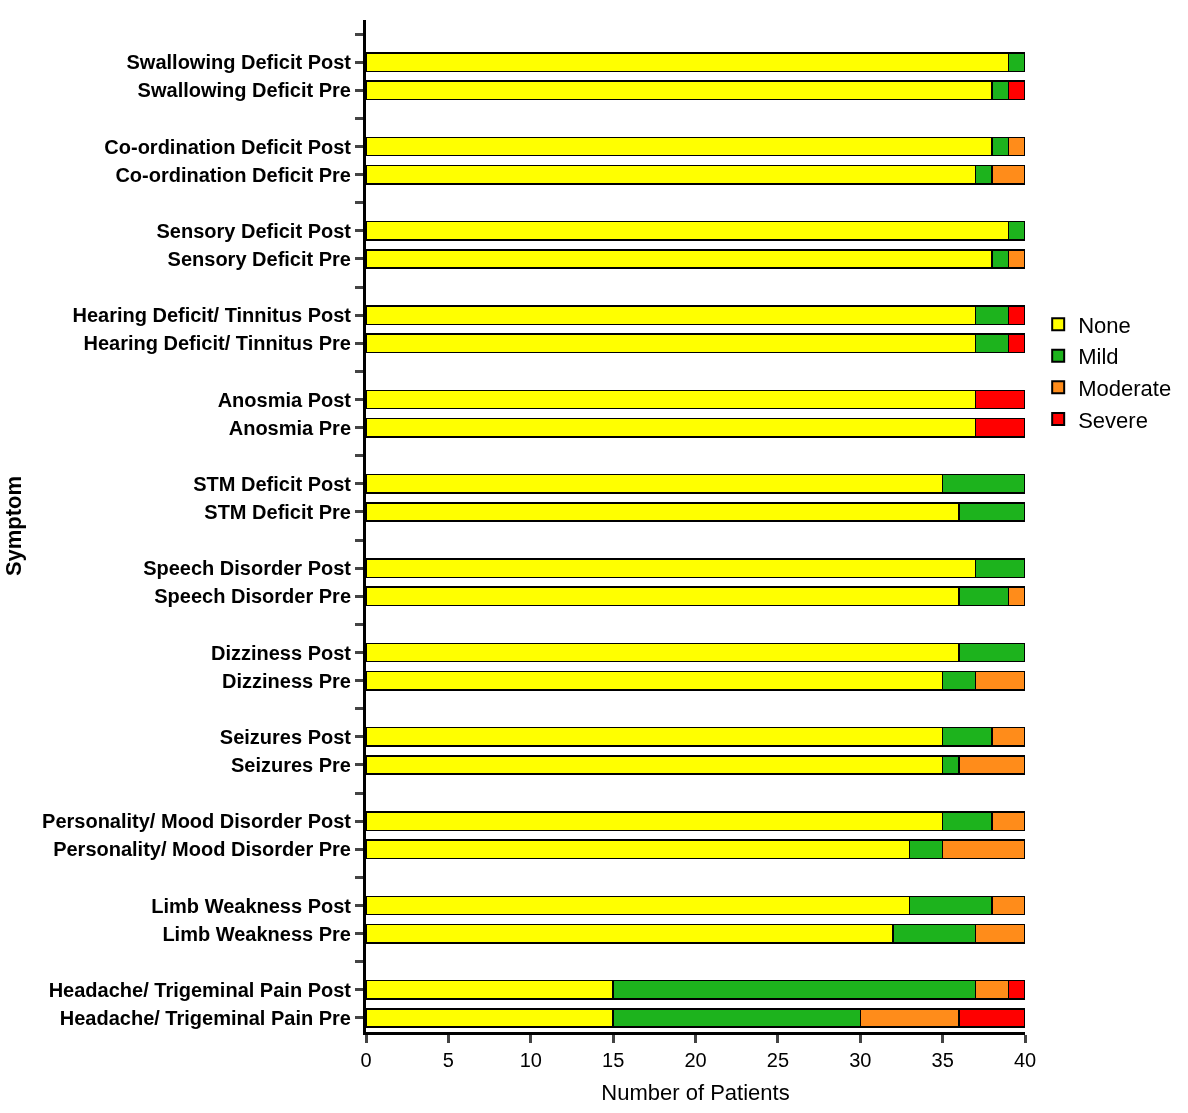 Image resolution: width=1188 pixels, height=1113 pixels. I want to click on x-tick-label: 35, so click(942, 1060).